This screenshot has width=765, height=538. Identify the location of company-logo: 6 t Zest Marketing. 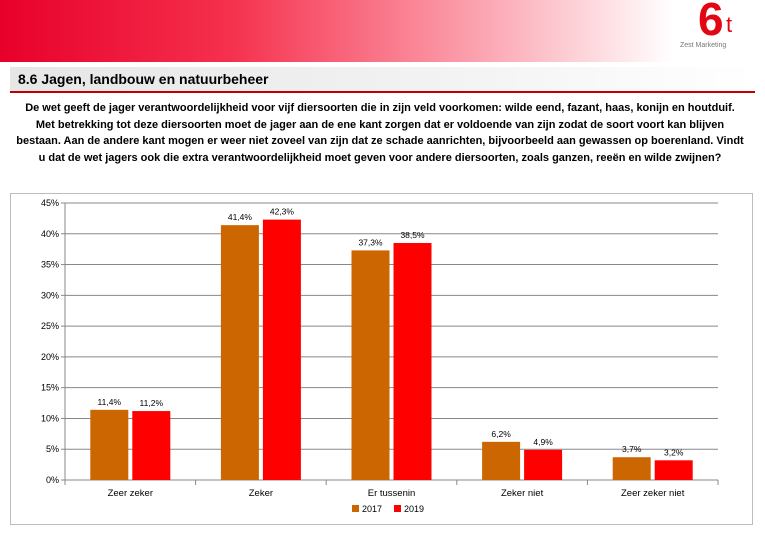
(710, 28).